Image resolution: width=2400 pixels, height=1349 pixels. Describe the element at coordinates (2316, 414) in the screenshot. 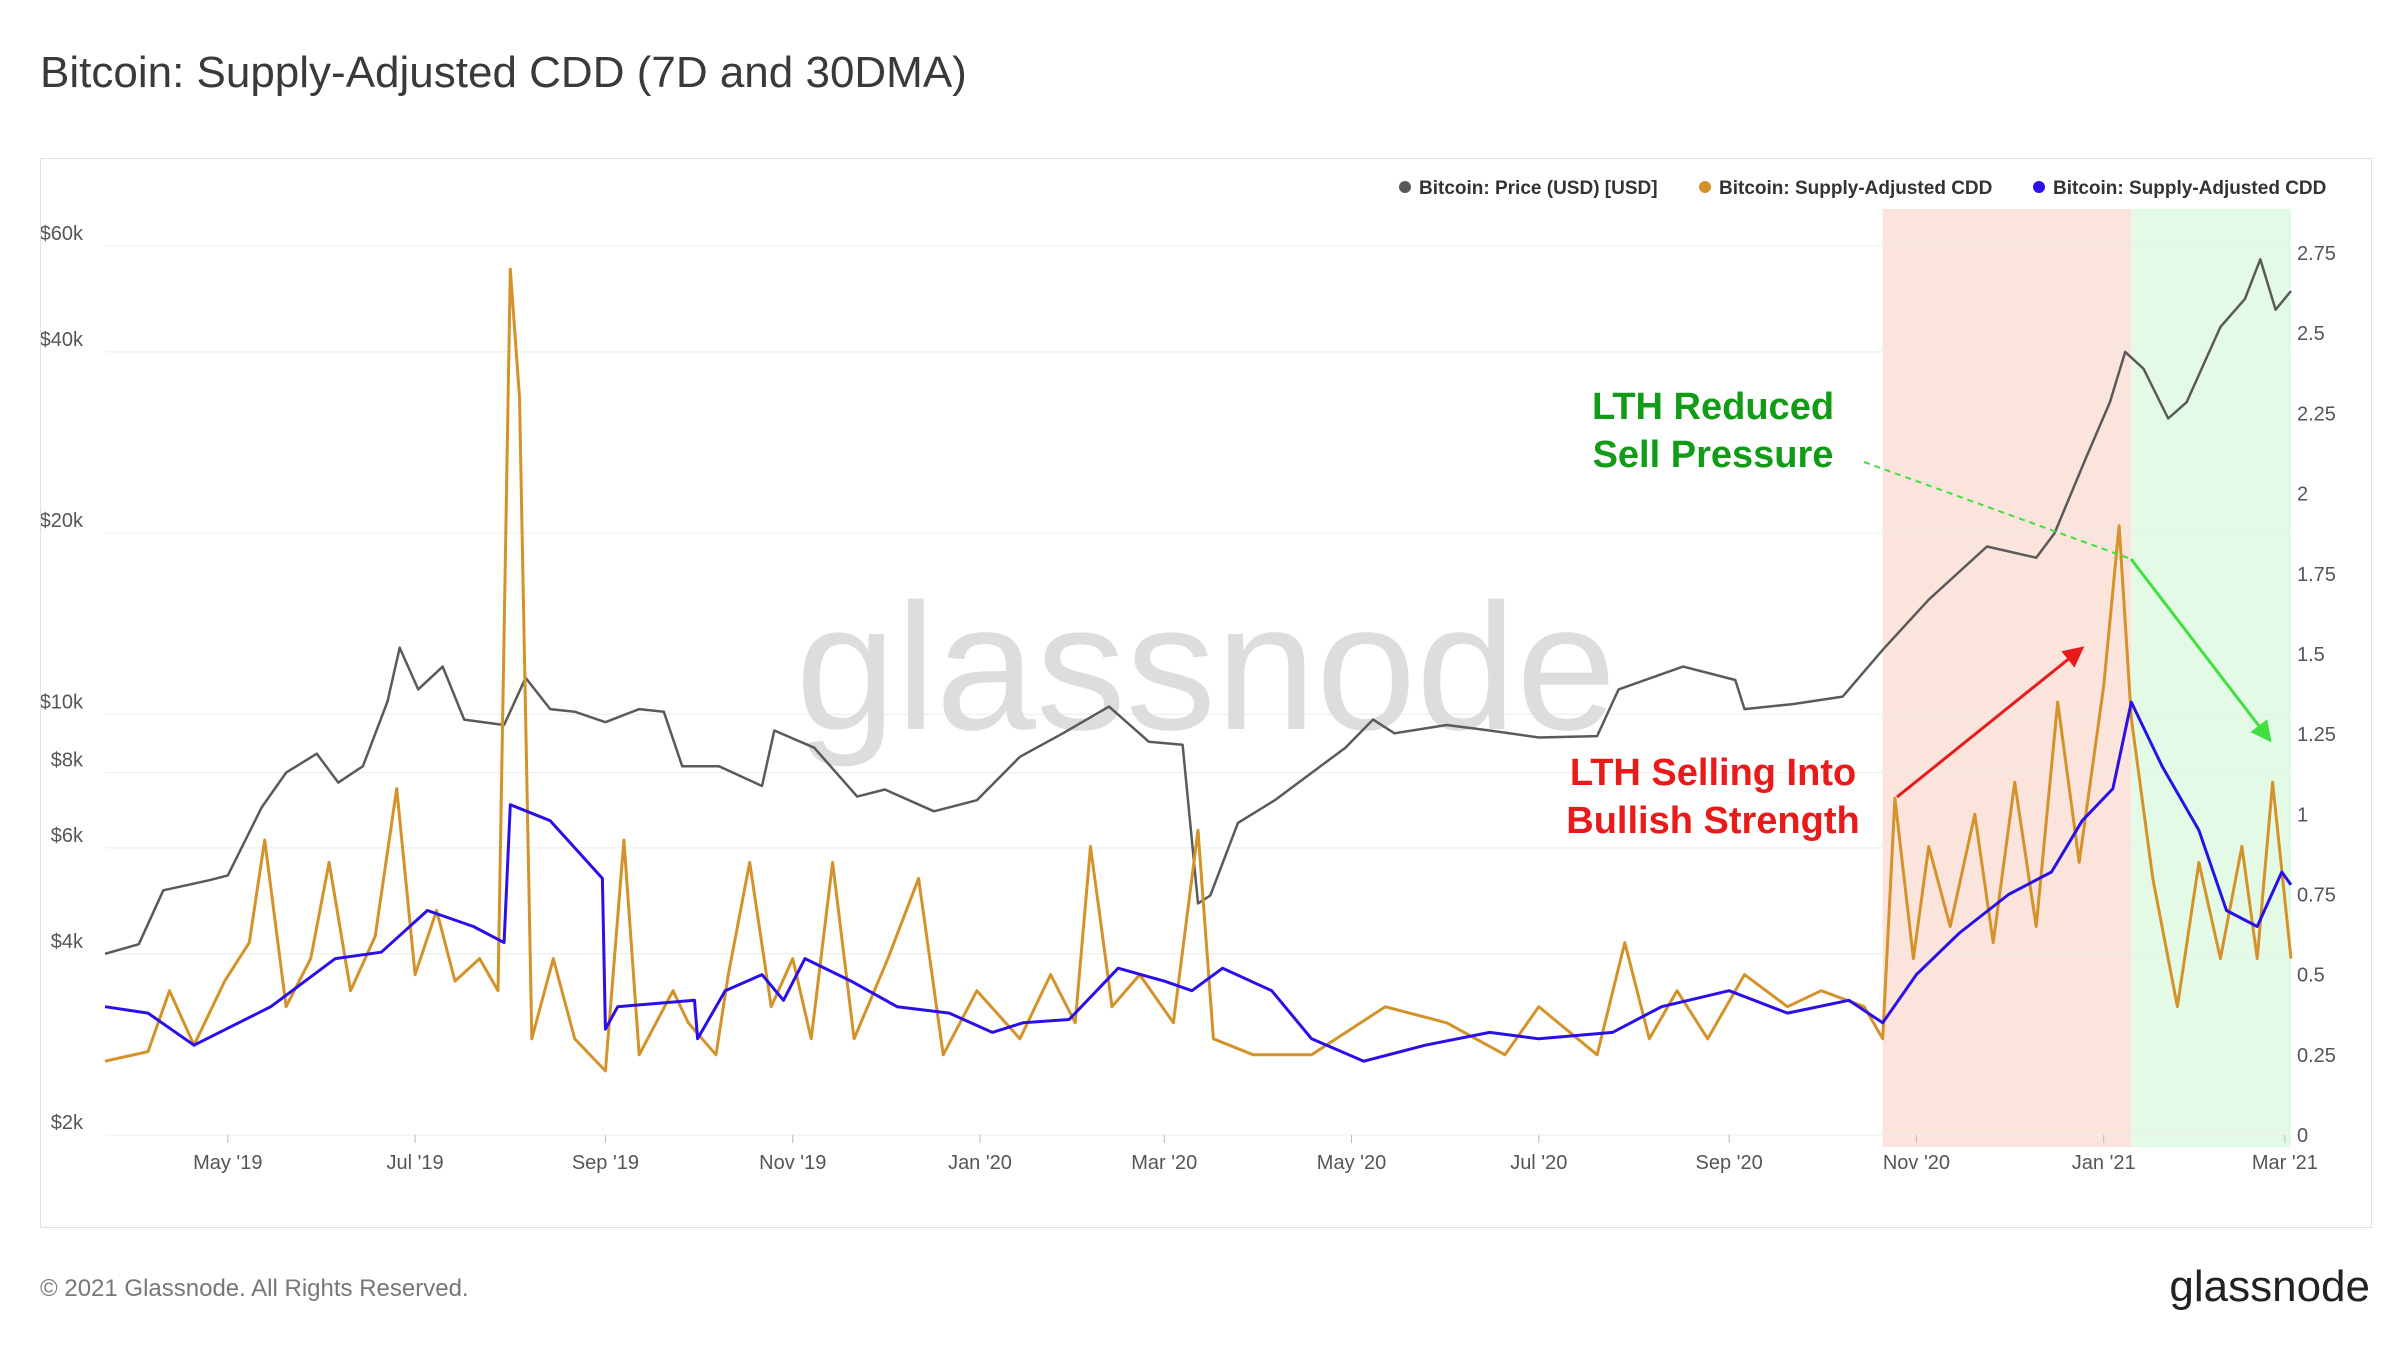

I see `y-right-tick-label: 2.25` at that location.